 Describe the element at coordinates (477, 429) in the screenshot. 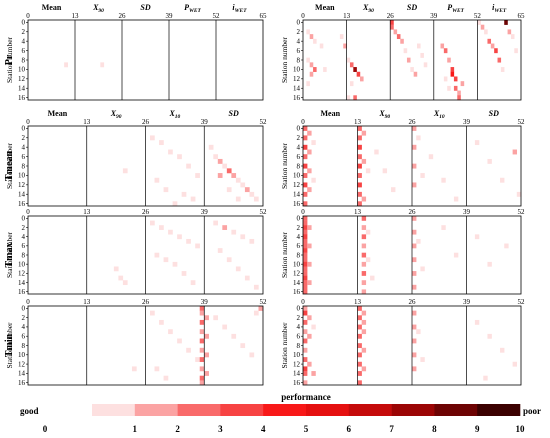

I see `colorbar-tick-label: 9` at that location.